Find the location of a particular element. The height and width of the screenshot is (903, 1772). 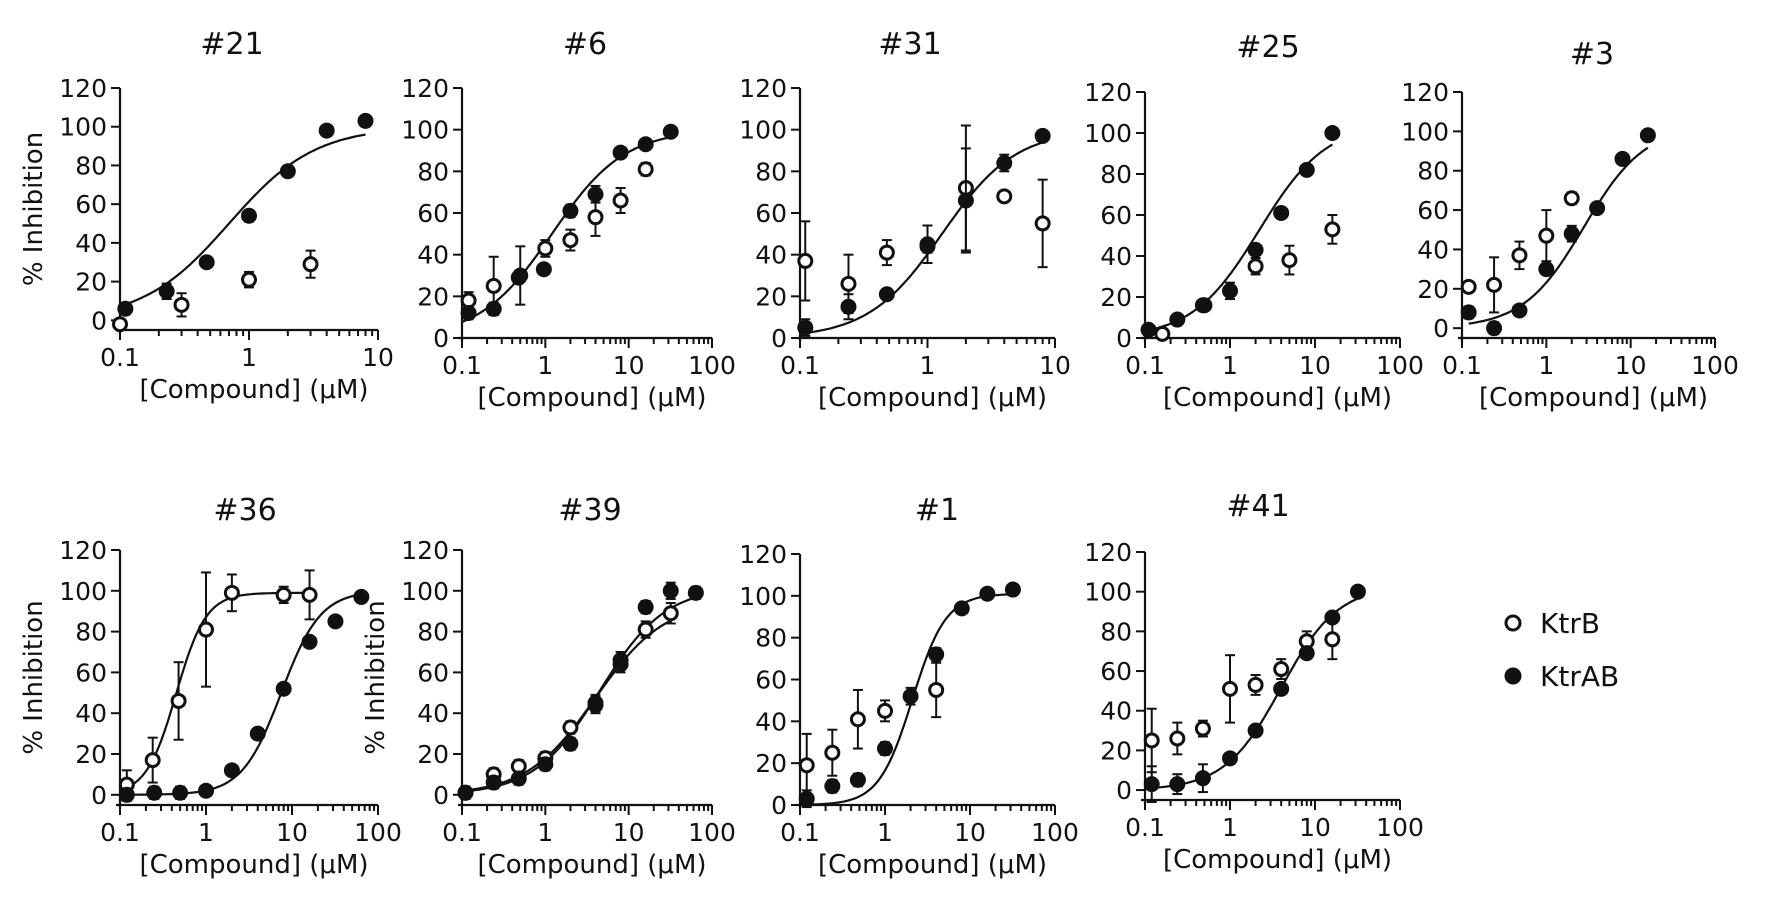

panel-title: #6 is located at coordinates (585, 44).